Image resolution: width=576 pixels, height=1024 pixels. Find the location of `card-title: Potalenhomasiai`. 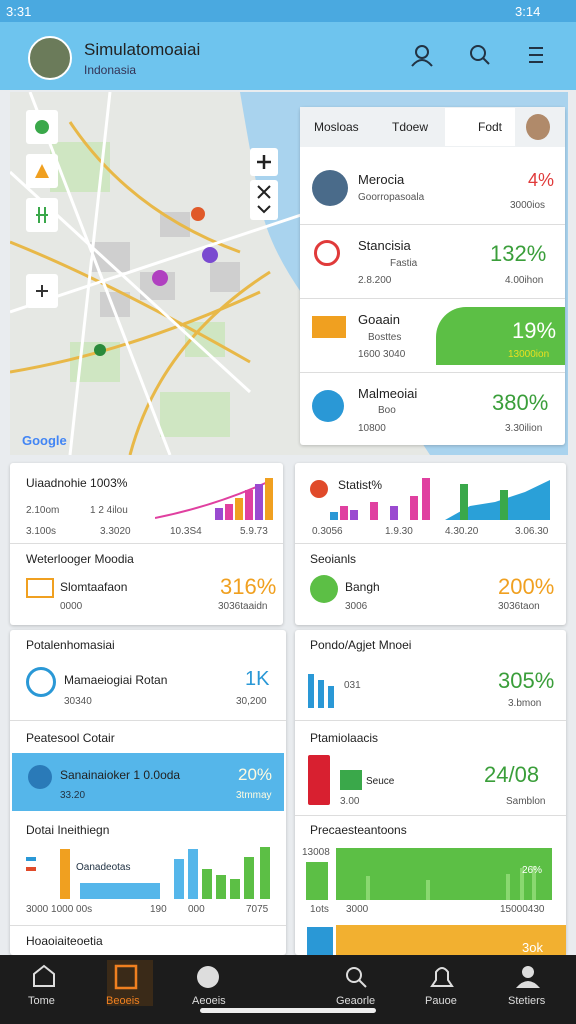

card-title: Potalenhomasiai is located at coordinates (70, 645).